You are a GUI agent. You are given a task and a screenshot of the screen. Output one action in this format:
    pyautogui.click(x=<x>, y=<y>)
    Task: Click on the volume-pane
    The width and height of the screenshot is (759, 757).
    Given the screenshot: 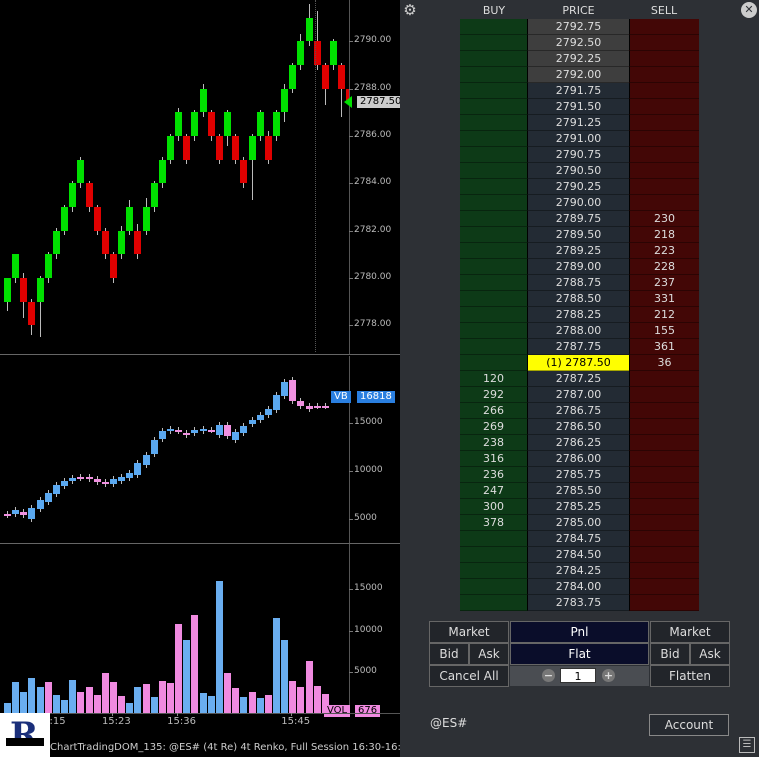 What is the action you would take?
    pyautogui.click(x=174, y=628)
    